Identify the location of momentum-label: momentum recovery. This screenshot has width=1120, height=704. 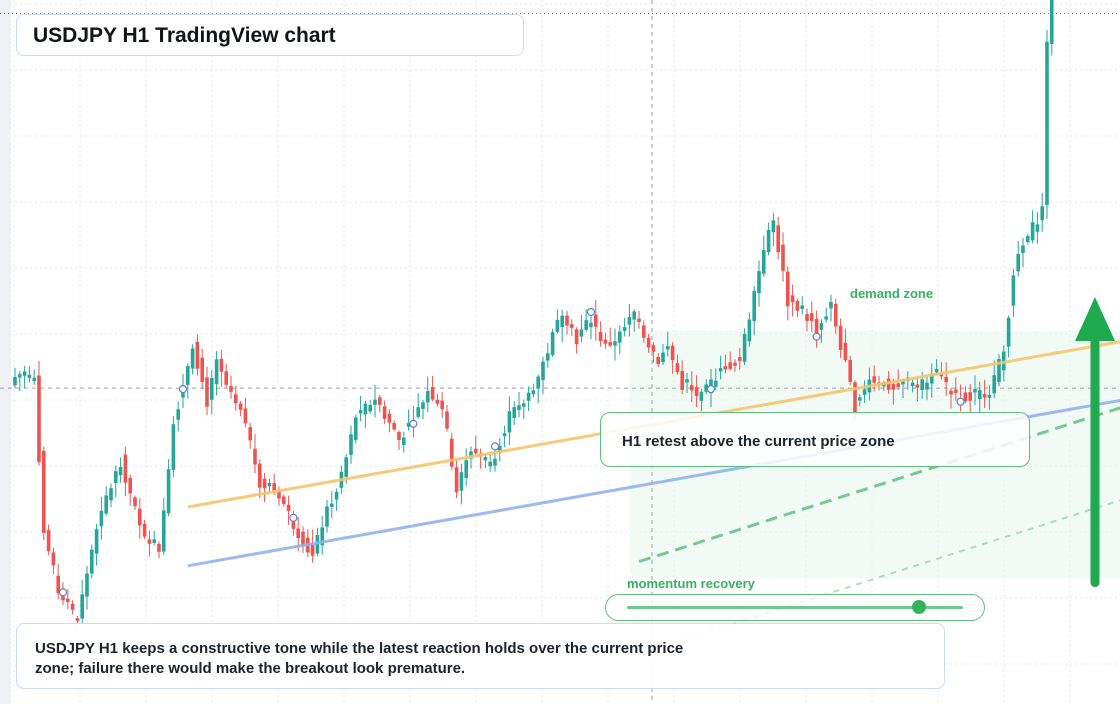
(691, 583).